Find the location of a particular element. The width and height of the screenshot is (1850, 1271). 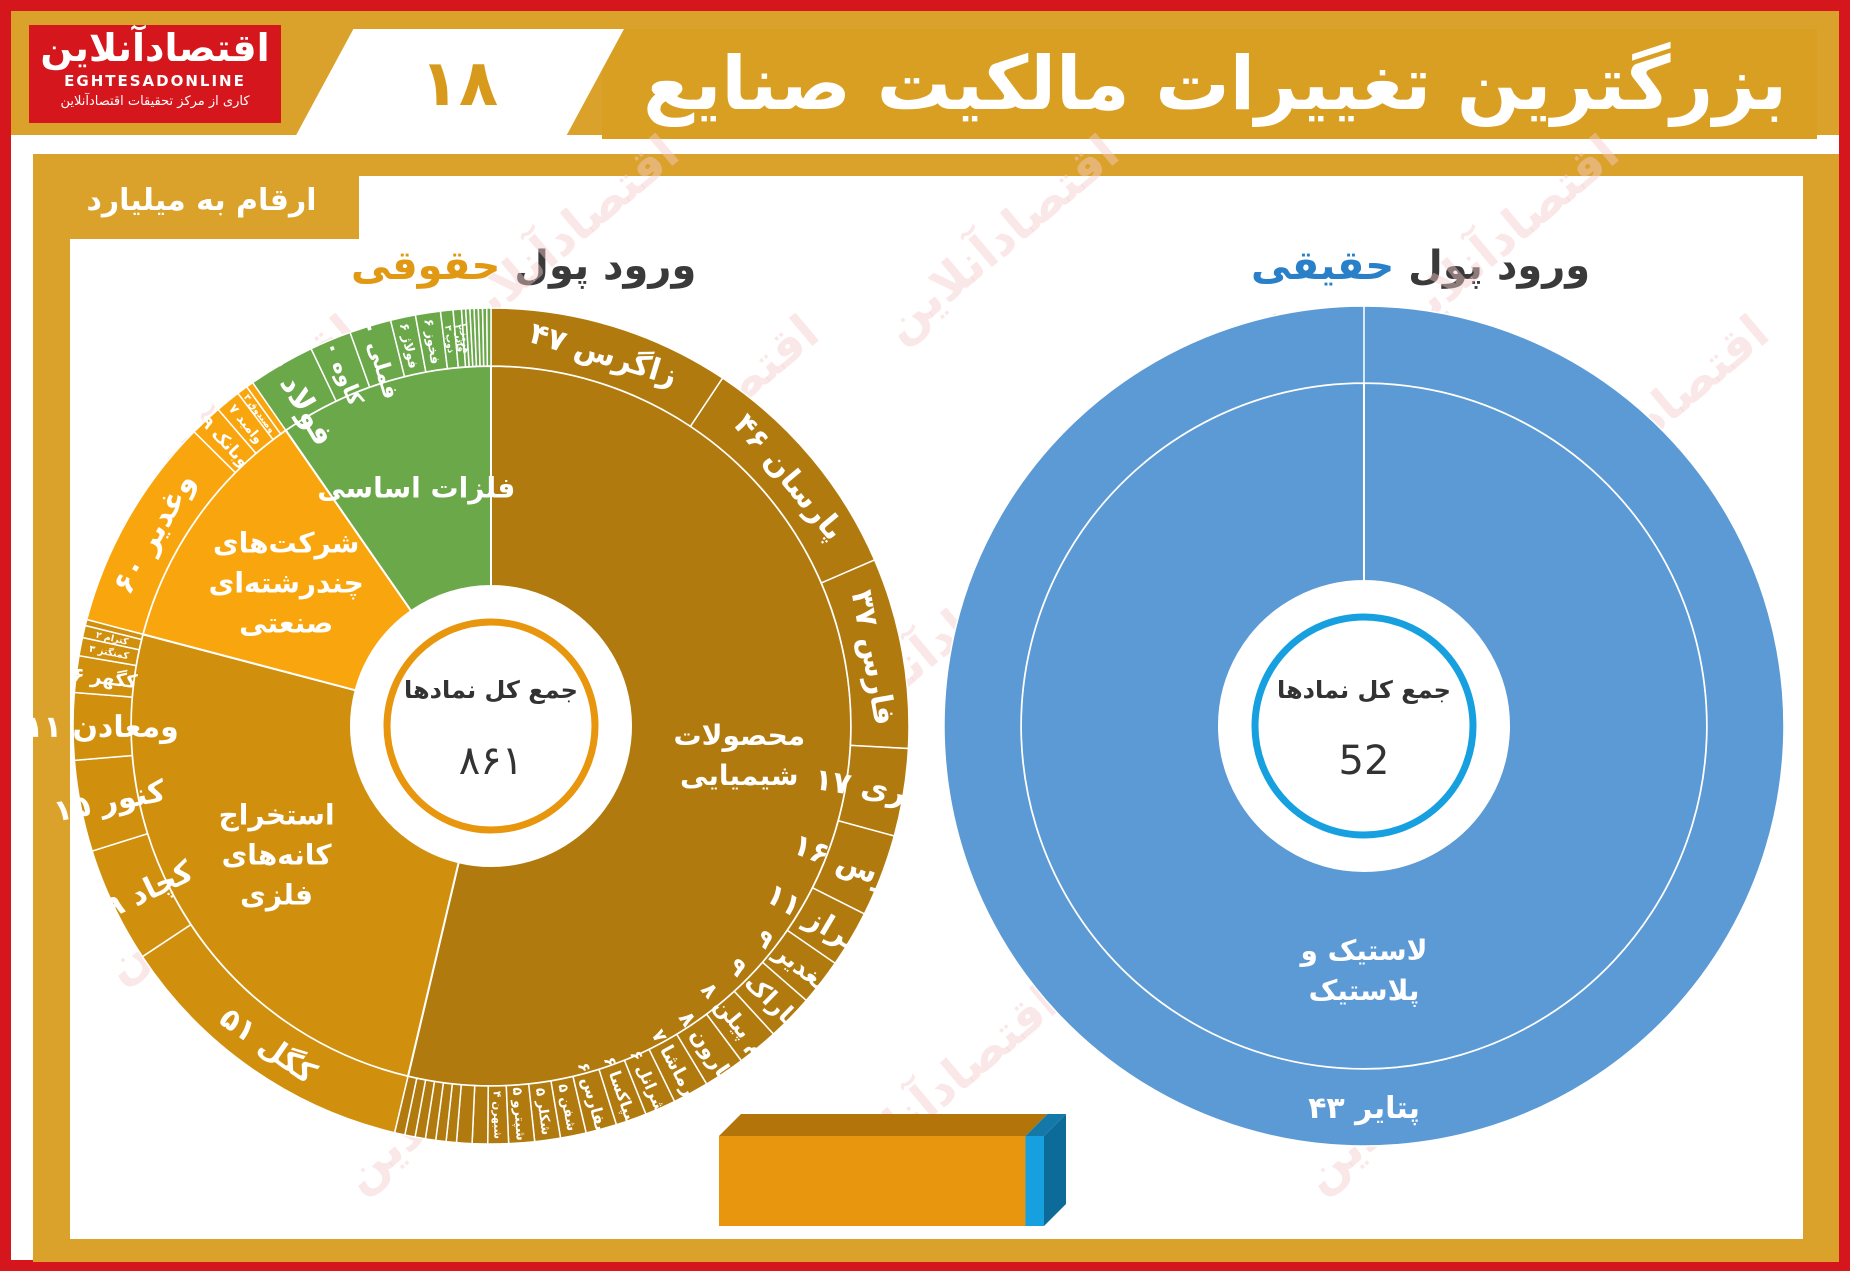

real-title-prefix: ورود پول is located at coordinates (1499, 266).